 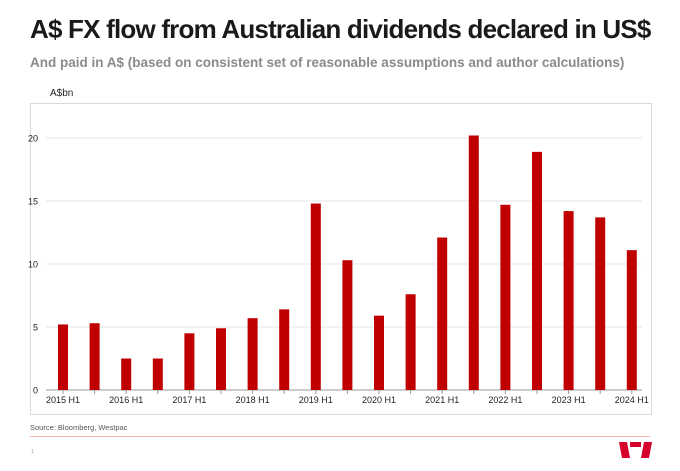 I want to click on bar-2024-h1, so click(x=631, y=320).